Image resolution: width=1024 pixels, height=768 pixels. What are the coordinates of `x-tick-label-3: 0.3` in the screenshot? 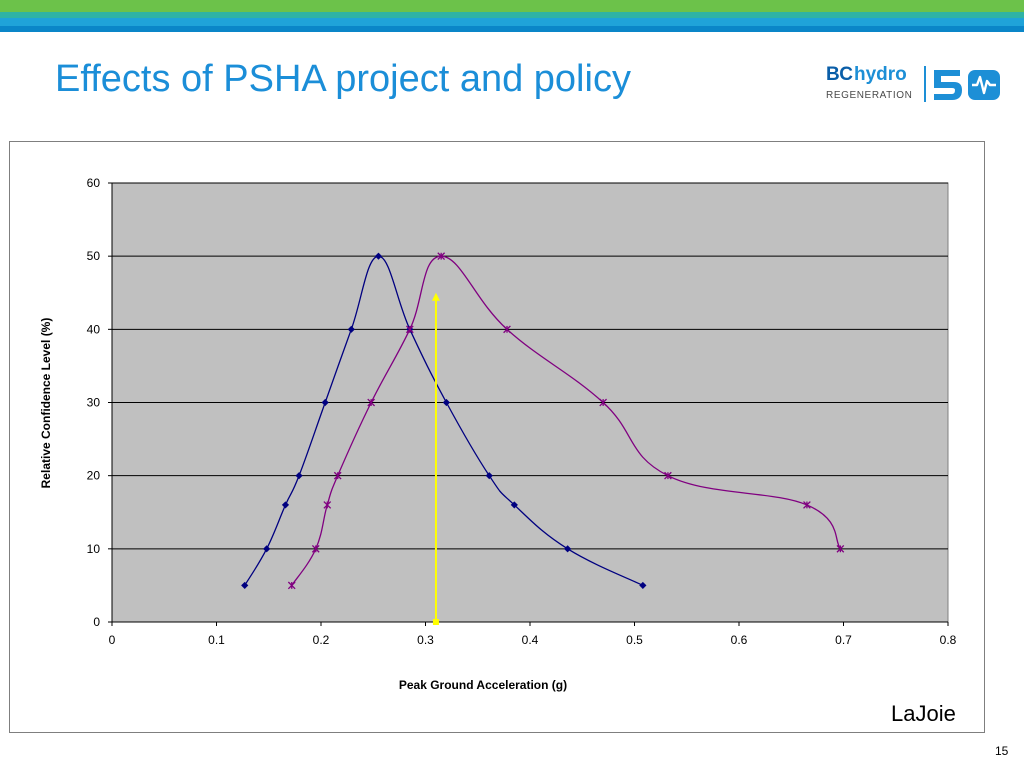 It's located at (425, 640).